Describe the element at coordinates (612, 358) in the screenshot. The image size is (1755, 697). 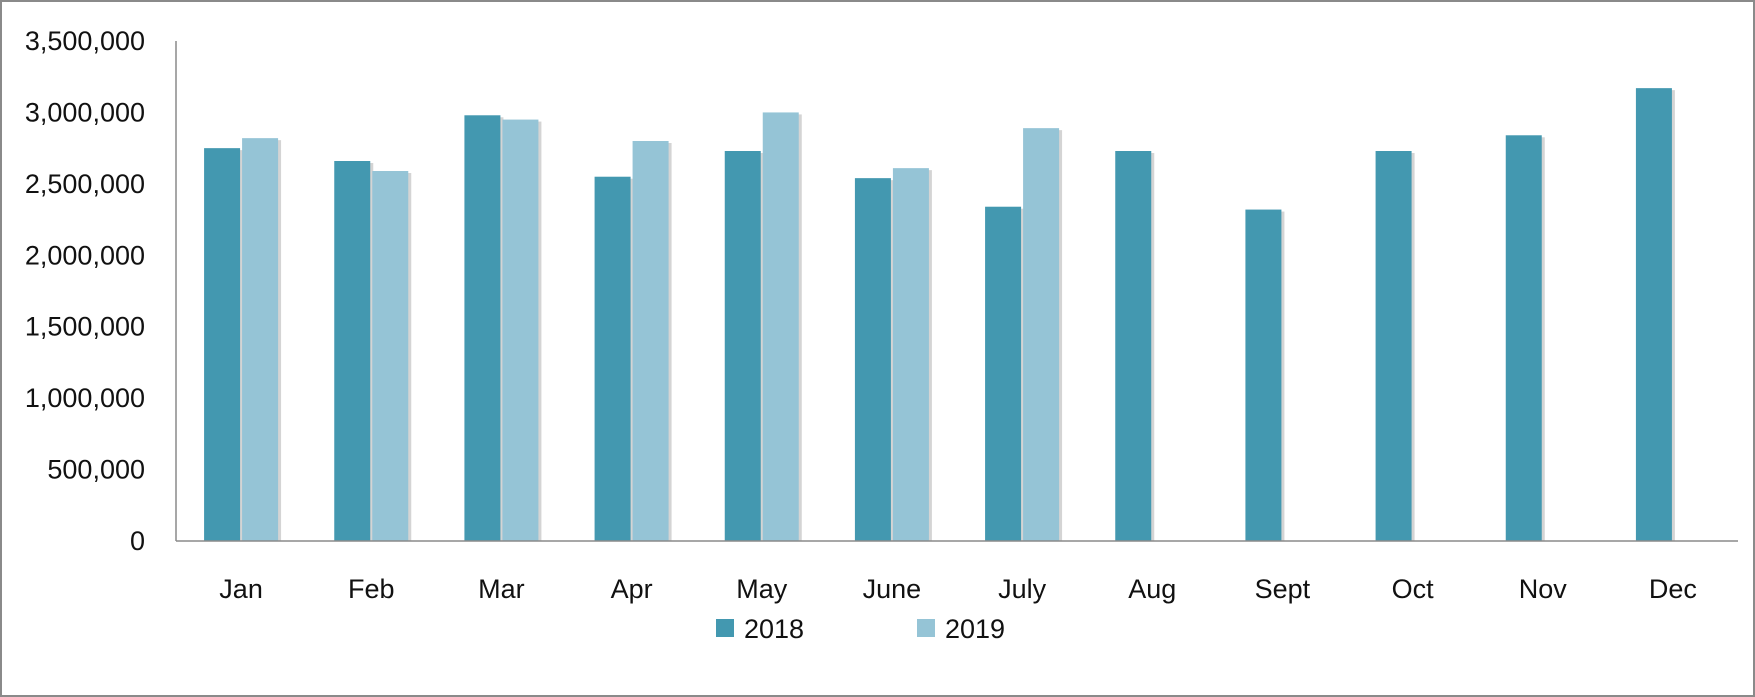
I see `bar-2018-apr` at that location.